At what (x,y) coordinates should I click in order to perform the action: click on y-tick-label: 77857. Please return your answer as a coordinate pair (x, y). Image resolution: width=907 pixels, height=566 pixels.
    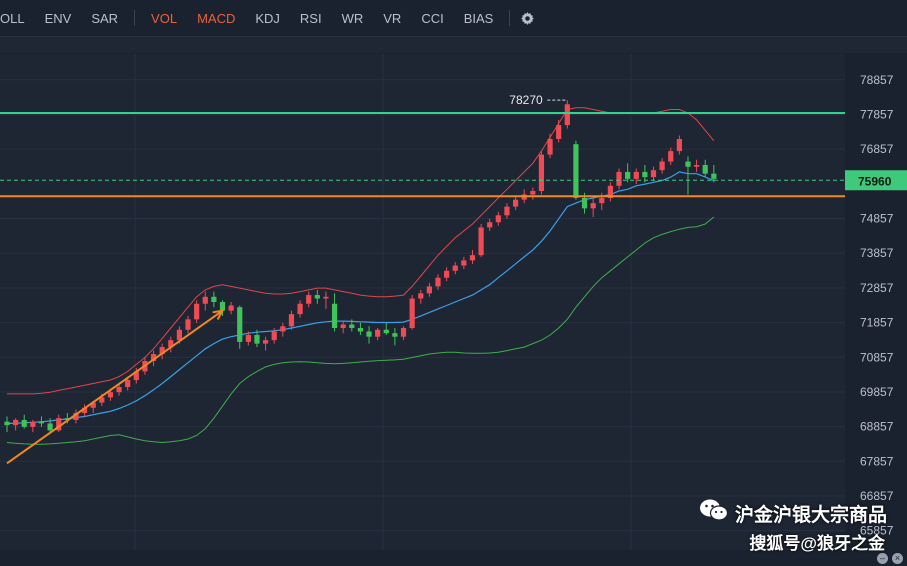
    Looking at the image, I should click on (877, 114).